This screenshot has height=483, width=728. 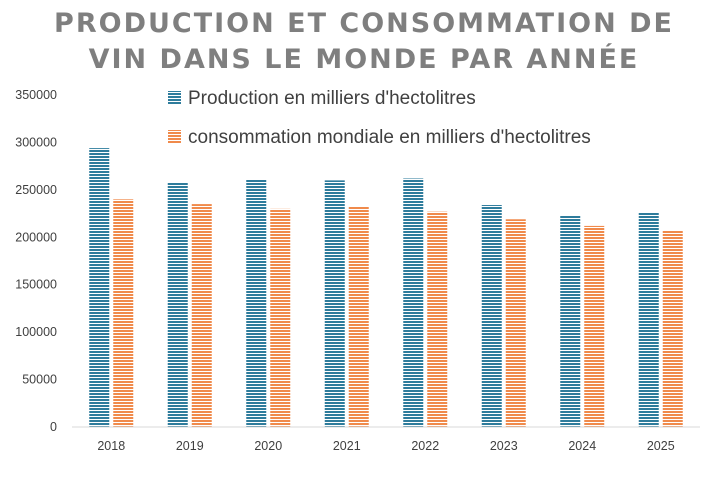 I want to click on x-tick-label: 2020, so click(x=268, y=446).